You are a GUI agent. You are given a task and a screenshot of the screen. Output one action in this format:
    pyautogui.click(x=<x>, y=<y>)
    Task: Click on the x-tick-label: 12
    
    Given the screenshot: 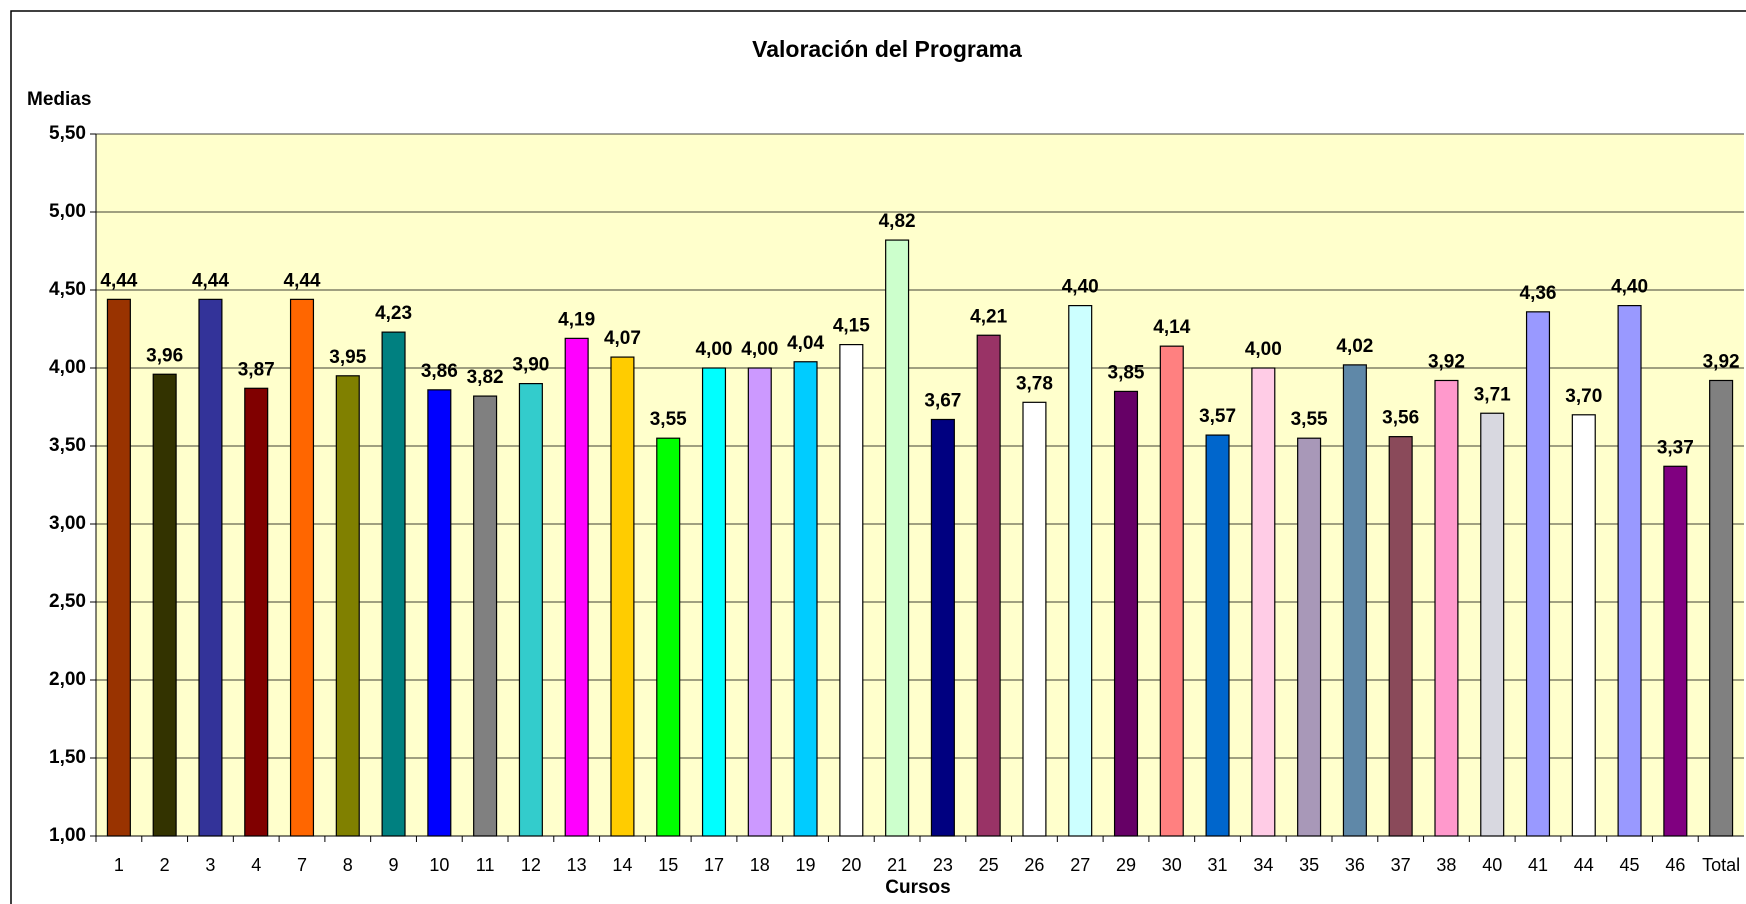 What is the action you would take?
    pyautogui.click(x=531, y=865)
    